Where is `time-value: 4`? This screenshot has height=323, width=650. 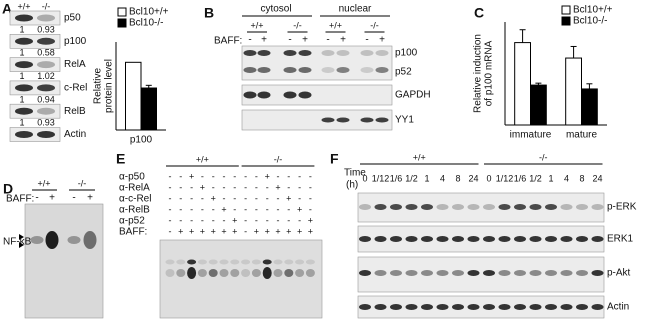
time-value: 4 is located at coordinates (566, 178).